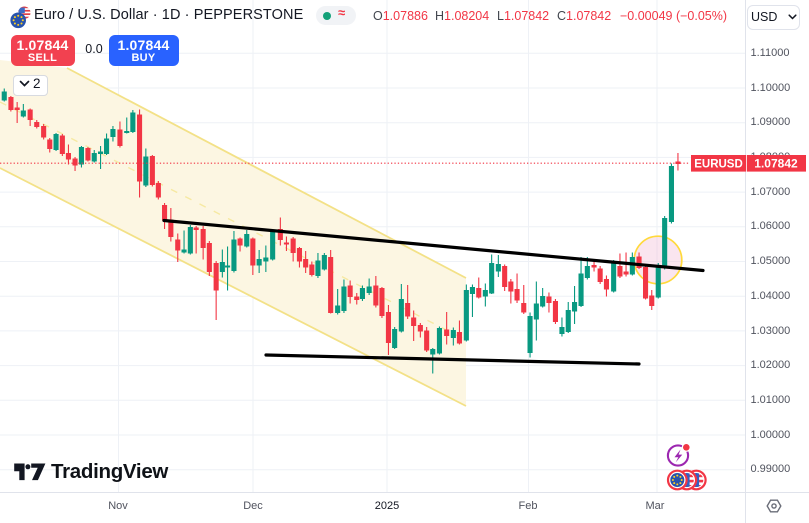  Describe the element at coordinates (718, 164) in the screenshot. I see `svg-text: EURUSD` at that location.